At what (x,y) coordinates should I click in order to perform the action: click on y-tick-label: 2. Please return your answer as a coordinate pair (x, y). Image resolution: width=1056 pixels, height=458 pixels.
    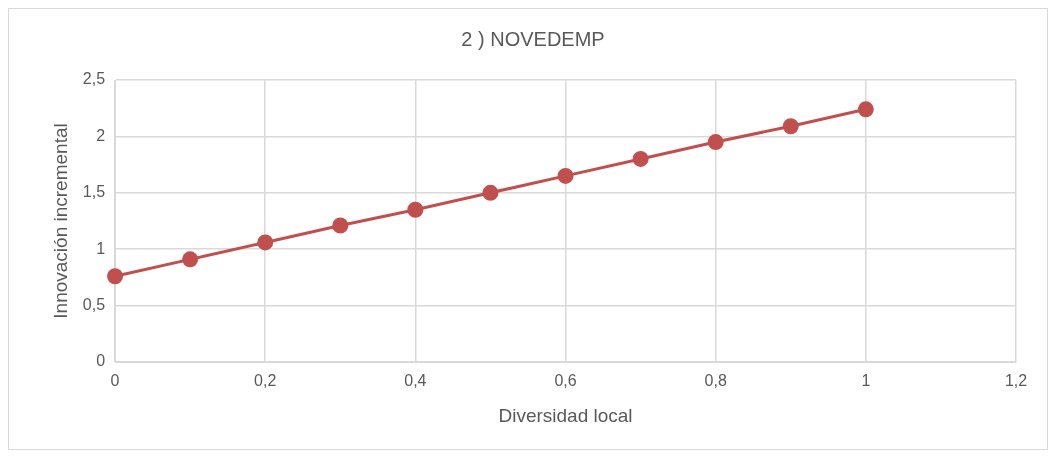
    Looking at the image, I should click on (101, 135).